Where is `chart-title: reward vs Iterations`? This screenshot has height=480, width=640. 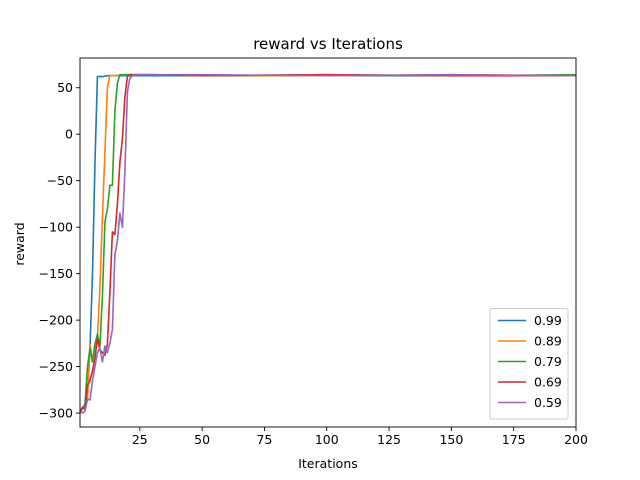 chart-title: reward vs Iterations is located at coordinates (328, 44).